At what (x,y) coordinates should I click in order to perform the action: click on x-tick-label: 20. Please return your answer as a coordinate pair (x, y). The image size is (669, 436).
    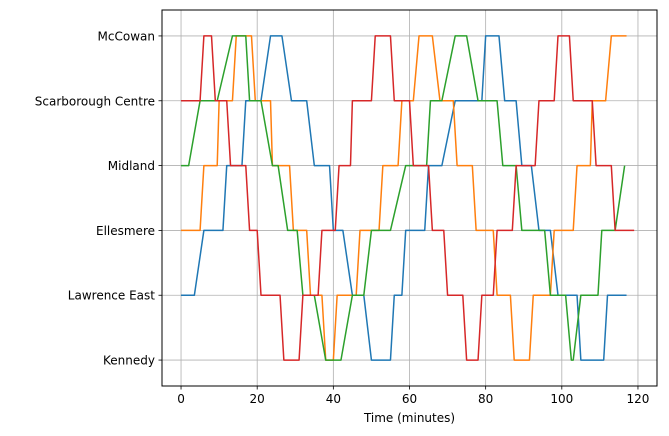
    Looking at the image, I should click on (257, 399).